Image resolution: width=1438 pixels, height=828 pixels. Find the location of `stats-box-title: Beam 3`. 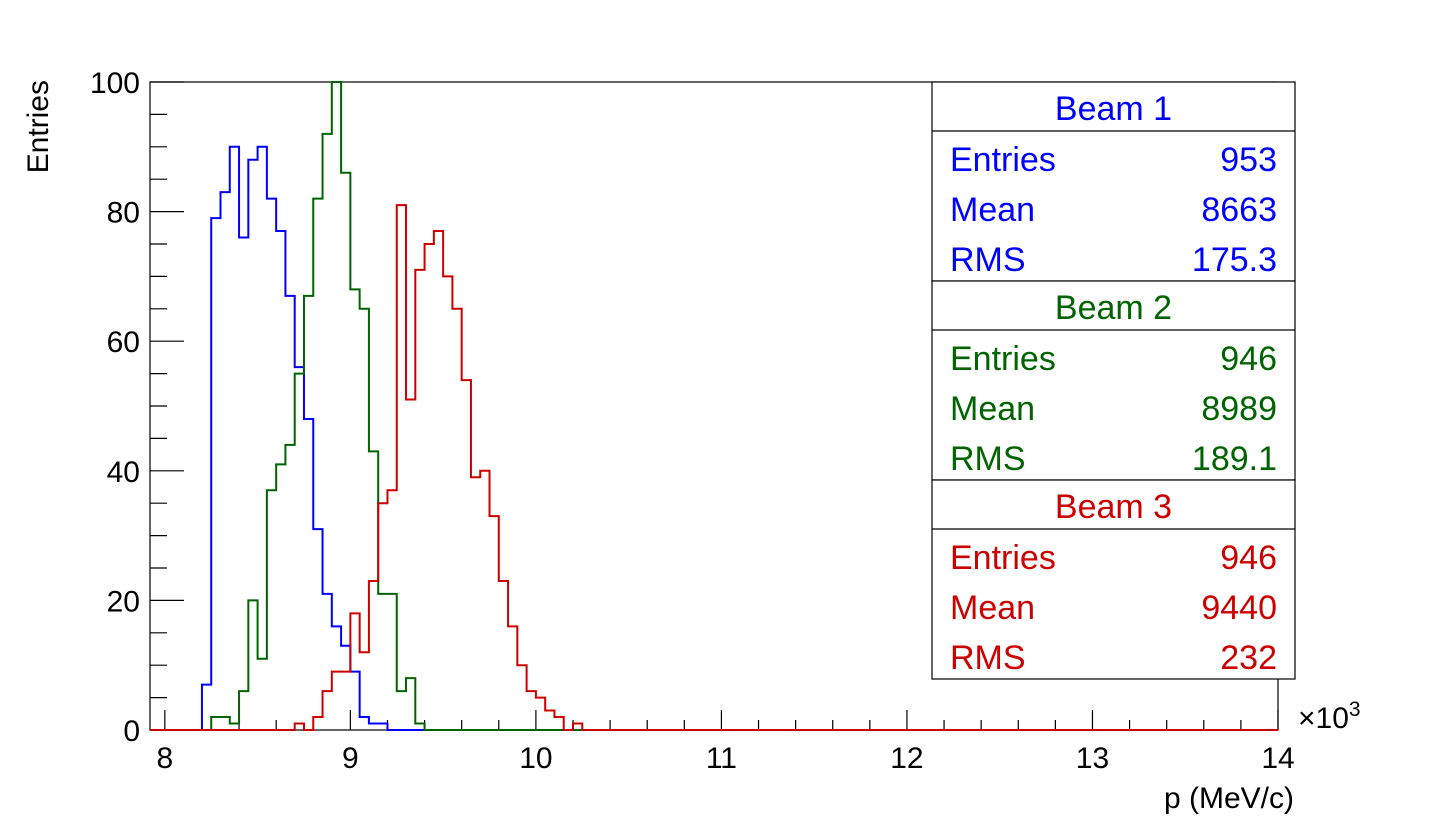

stats-box-title: Beam 3 is located at coordinates (1113, 507).